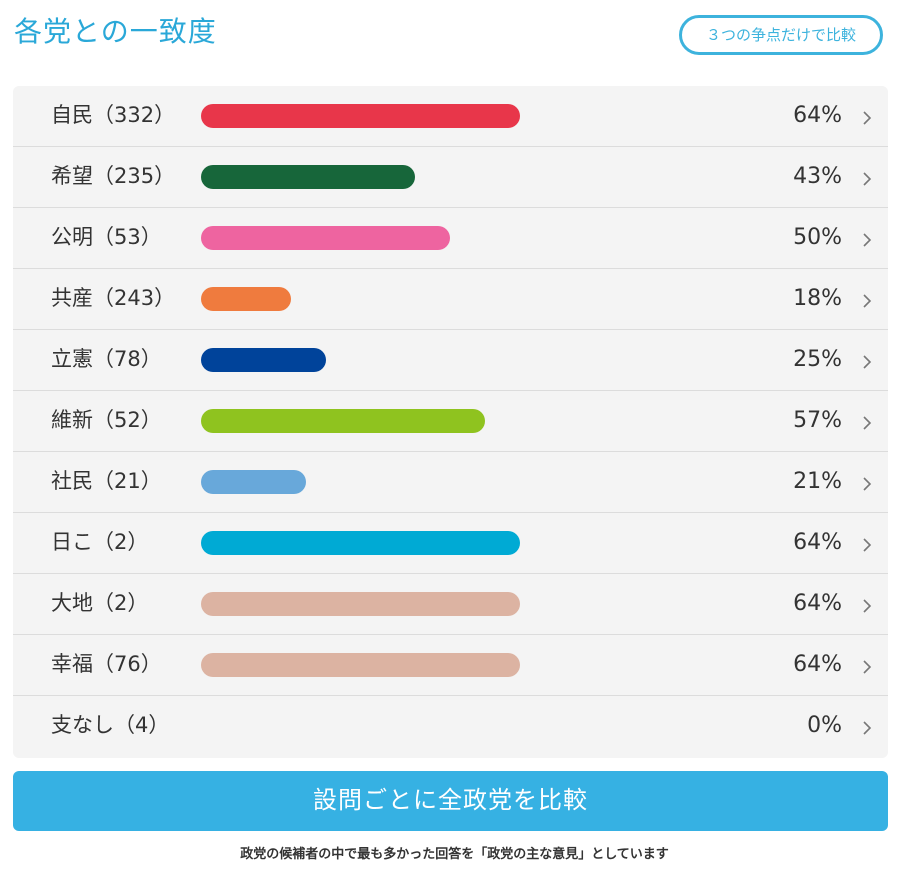  Describe the element at coordinates (817, 420) in the screenshot. I see `agreement-percent: 57%` at that location.